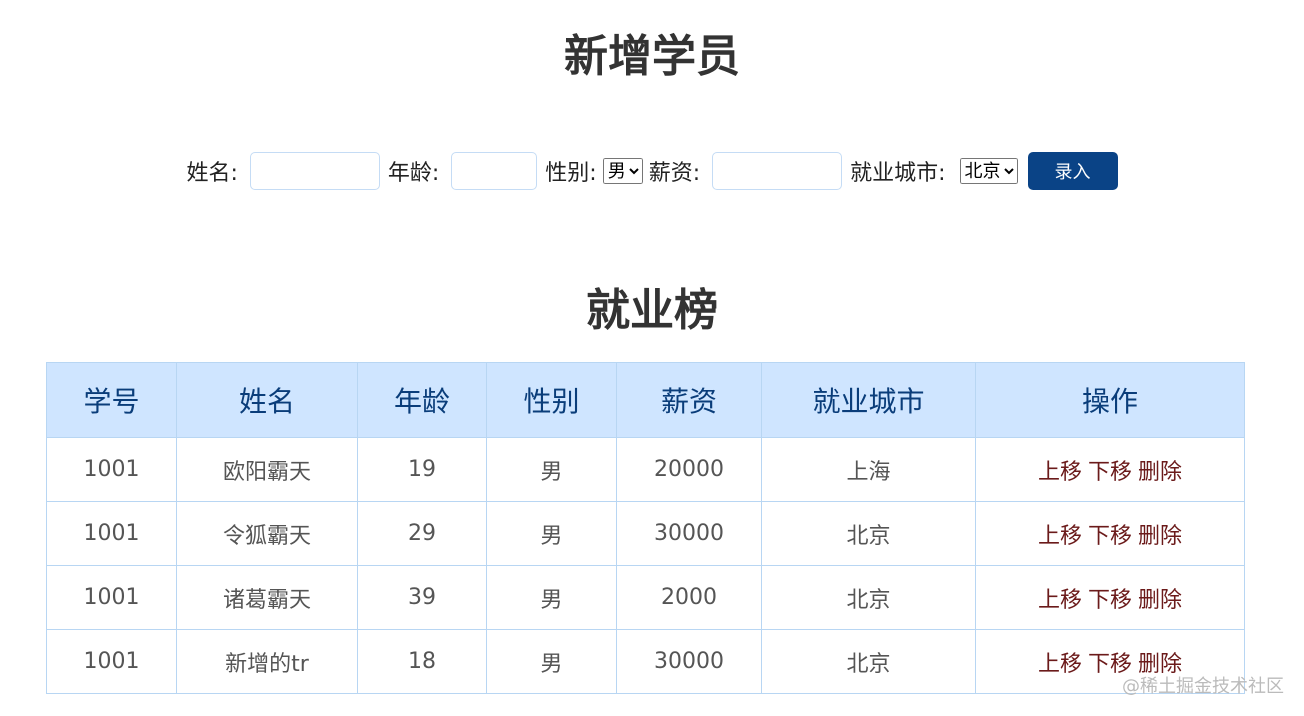 This screenshot has width=1304, height=716. Describe the element at coordinates (1110, 400) in the screenshot. I see `column-header: 操作` at that location.